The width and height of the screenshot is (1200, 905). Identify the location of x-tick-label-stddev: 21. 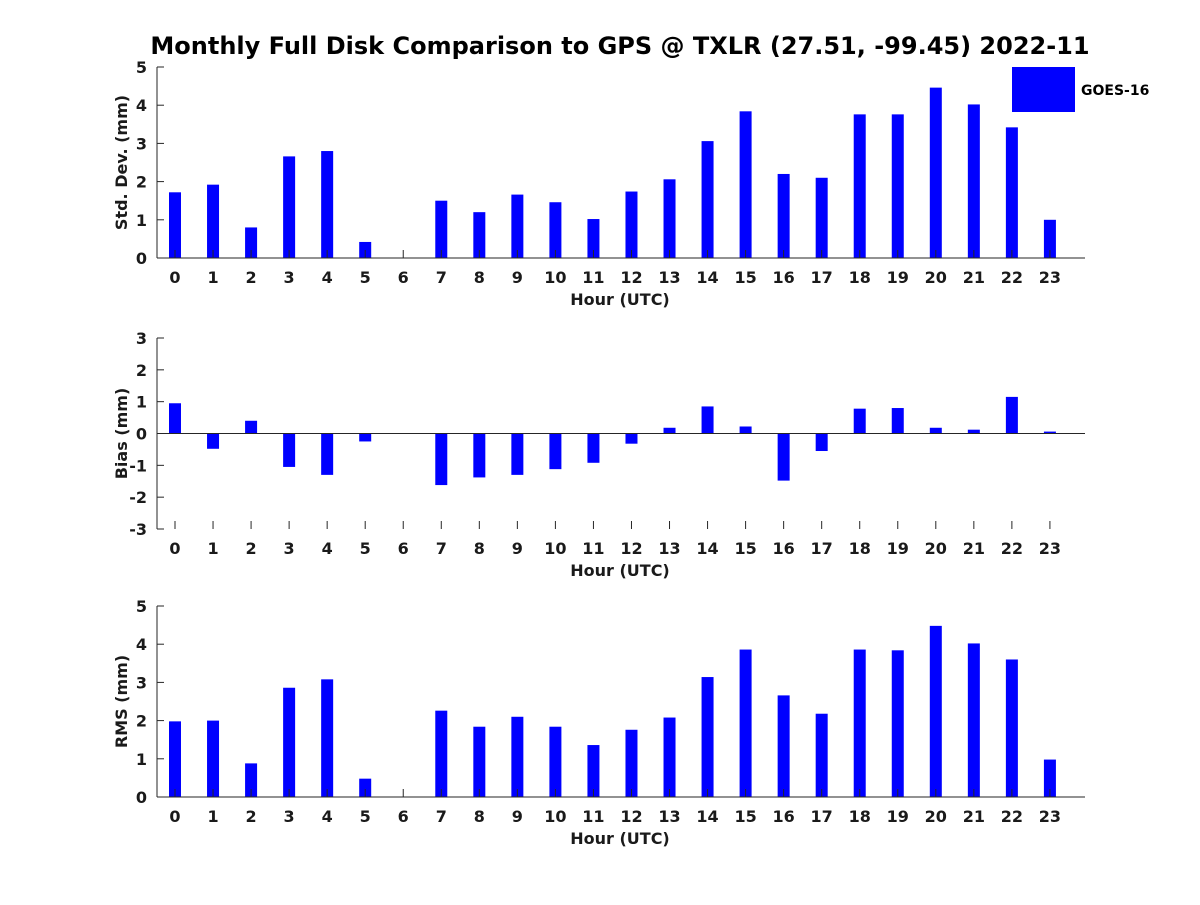
(974, 277).